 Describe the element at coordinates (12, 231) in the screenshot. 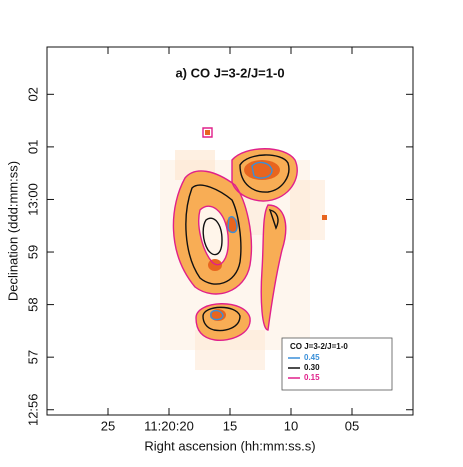

I see `y-axis-label: Declination (ddd:mm:ss)` at that location.